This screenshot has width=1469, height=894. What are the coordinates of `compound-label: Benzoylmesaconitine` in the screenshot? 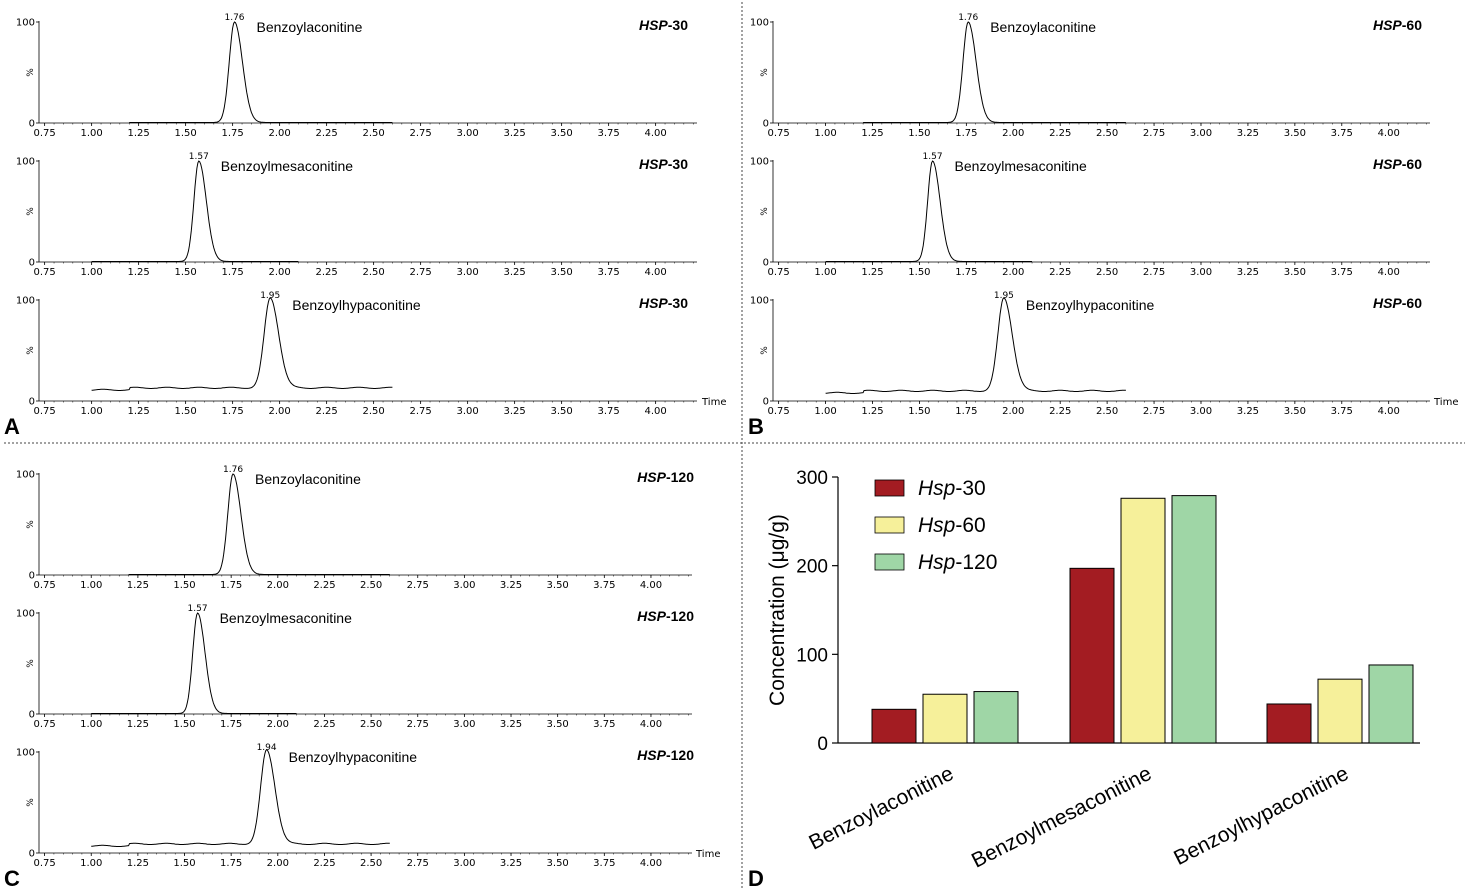 It's located at (1021, 166).